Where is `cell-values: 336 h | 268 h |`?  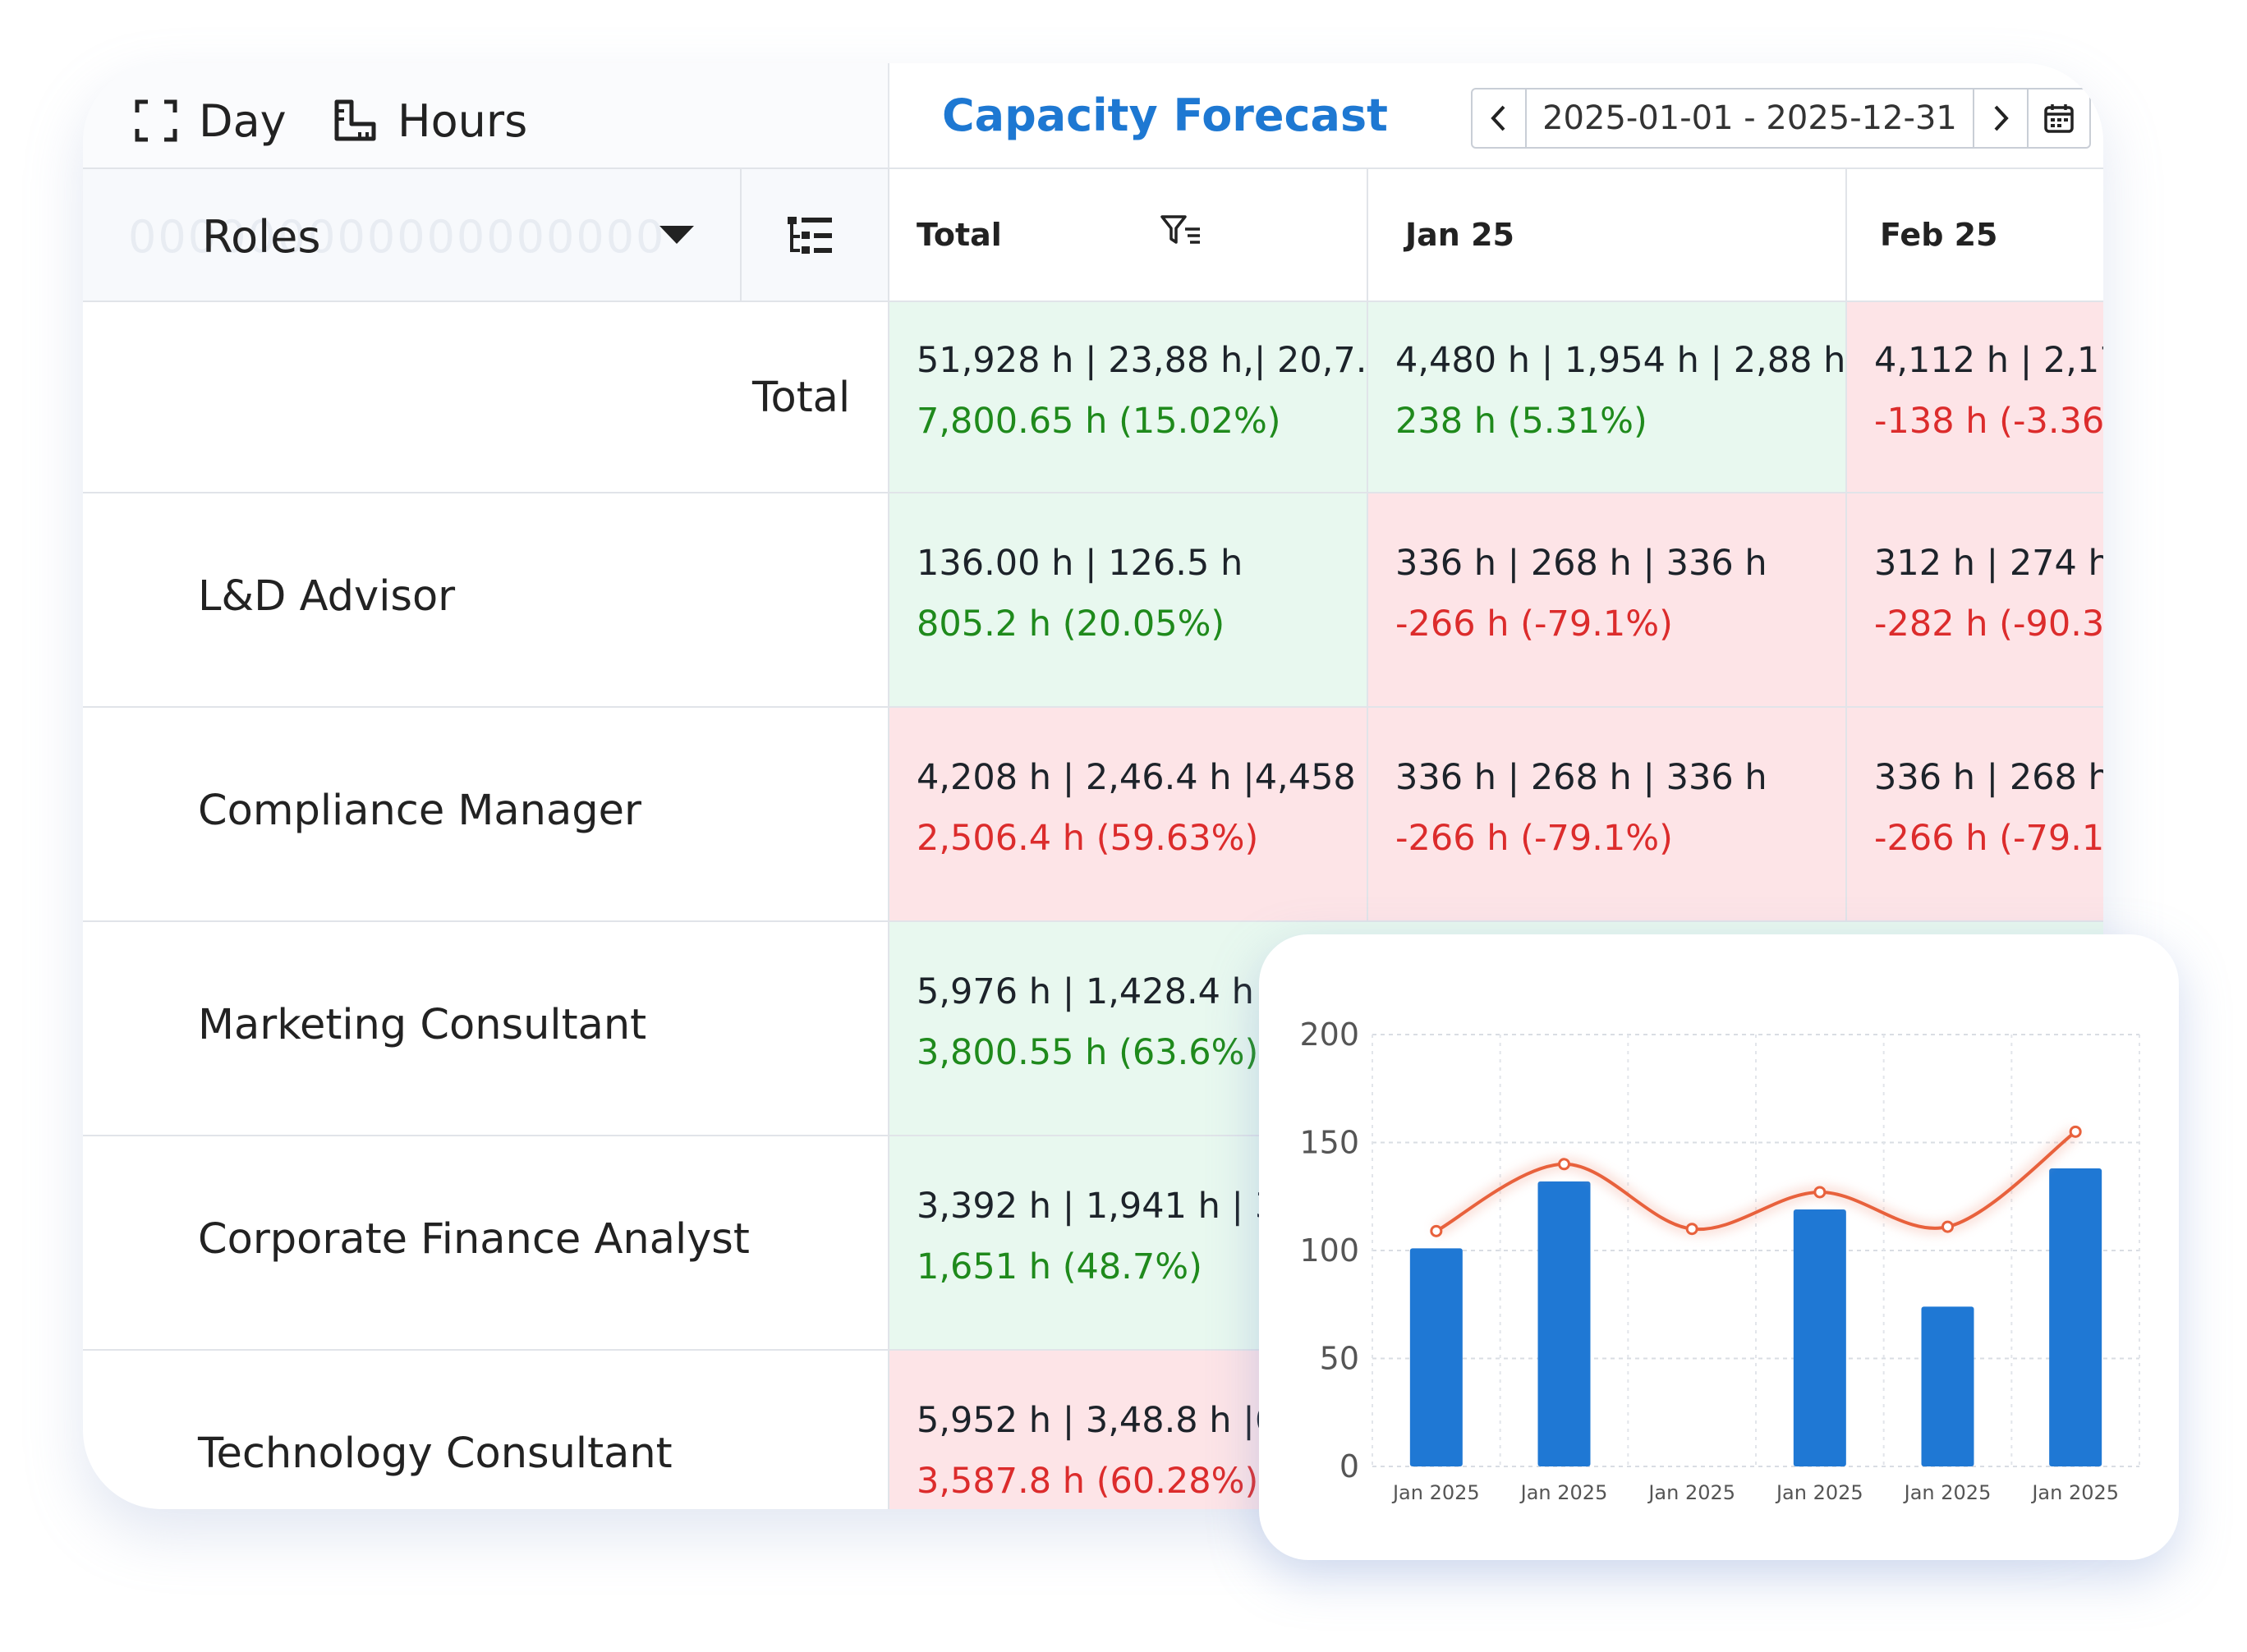 cell-values: 336 h | 268 h | is located at coordinates (1988, 778).